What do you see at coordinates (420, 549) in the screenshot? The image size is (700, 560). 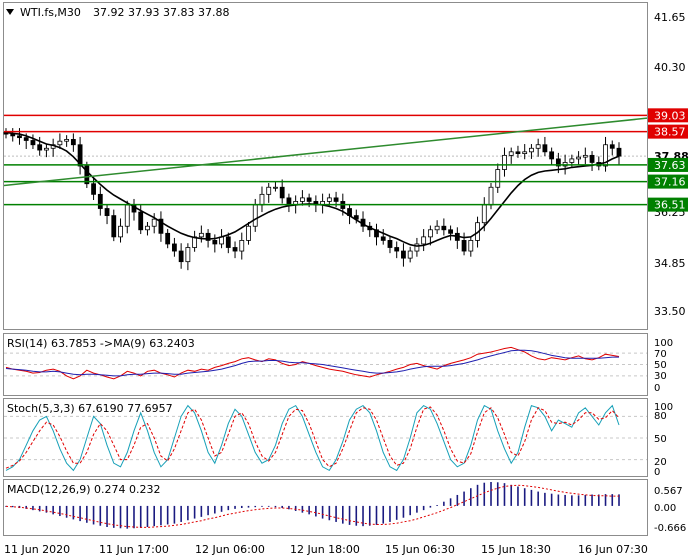 I see `time-axis-label: 15 Jun 06:30` at bounding box center [420, 549].